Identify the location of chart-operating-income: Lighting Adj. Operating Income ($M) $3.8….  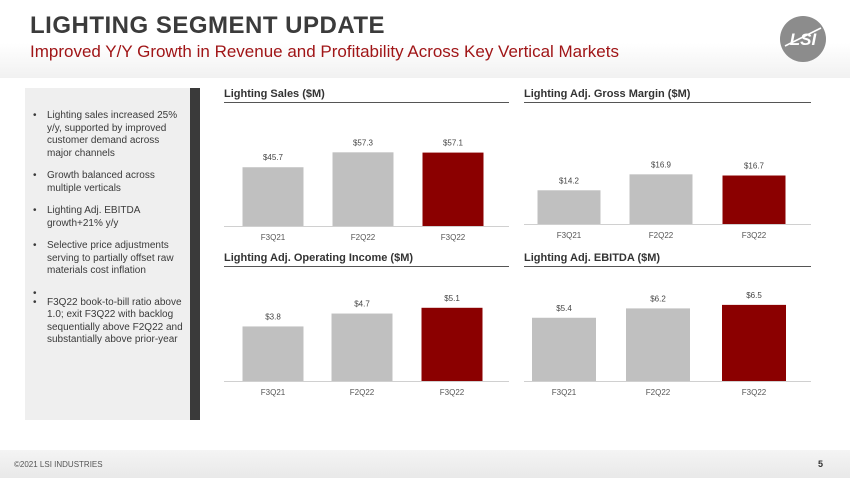
(366, 327).